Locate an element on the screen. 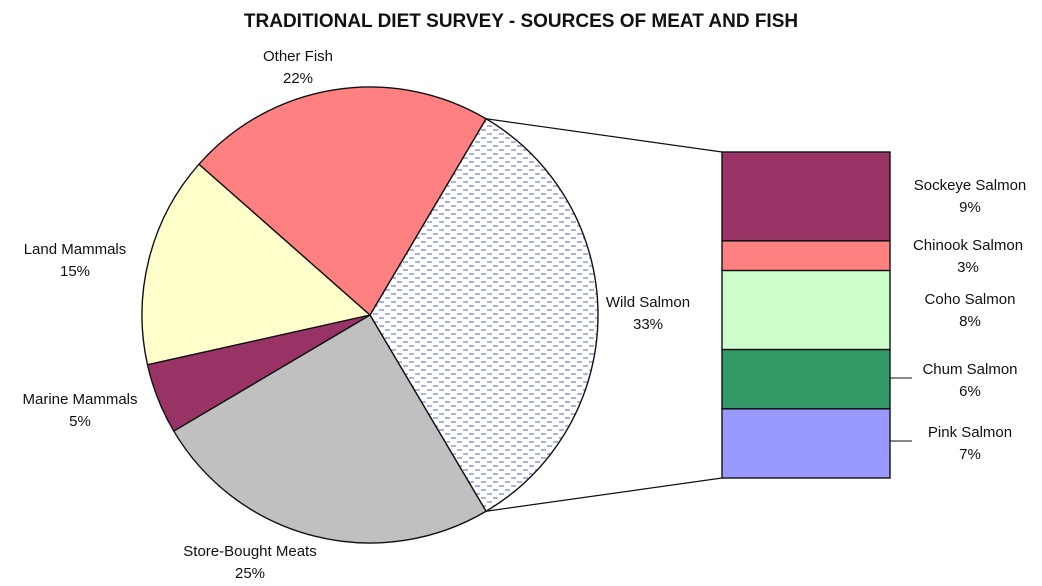 Image resolution: width=1042 pixels, height=586 pixels. bar-value-coho-salmon: 8% is located at coordinates (970, 321).